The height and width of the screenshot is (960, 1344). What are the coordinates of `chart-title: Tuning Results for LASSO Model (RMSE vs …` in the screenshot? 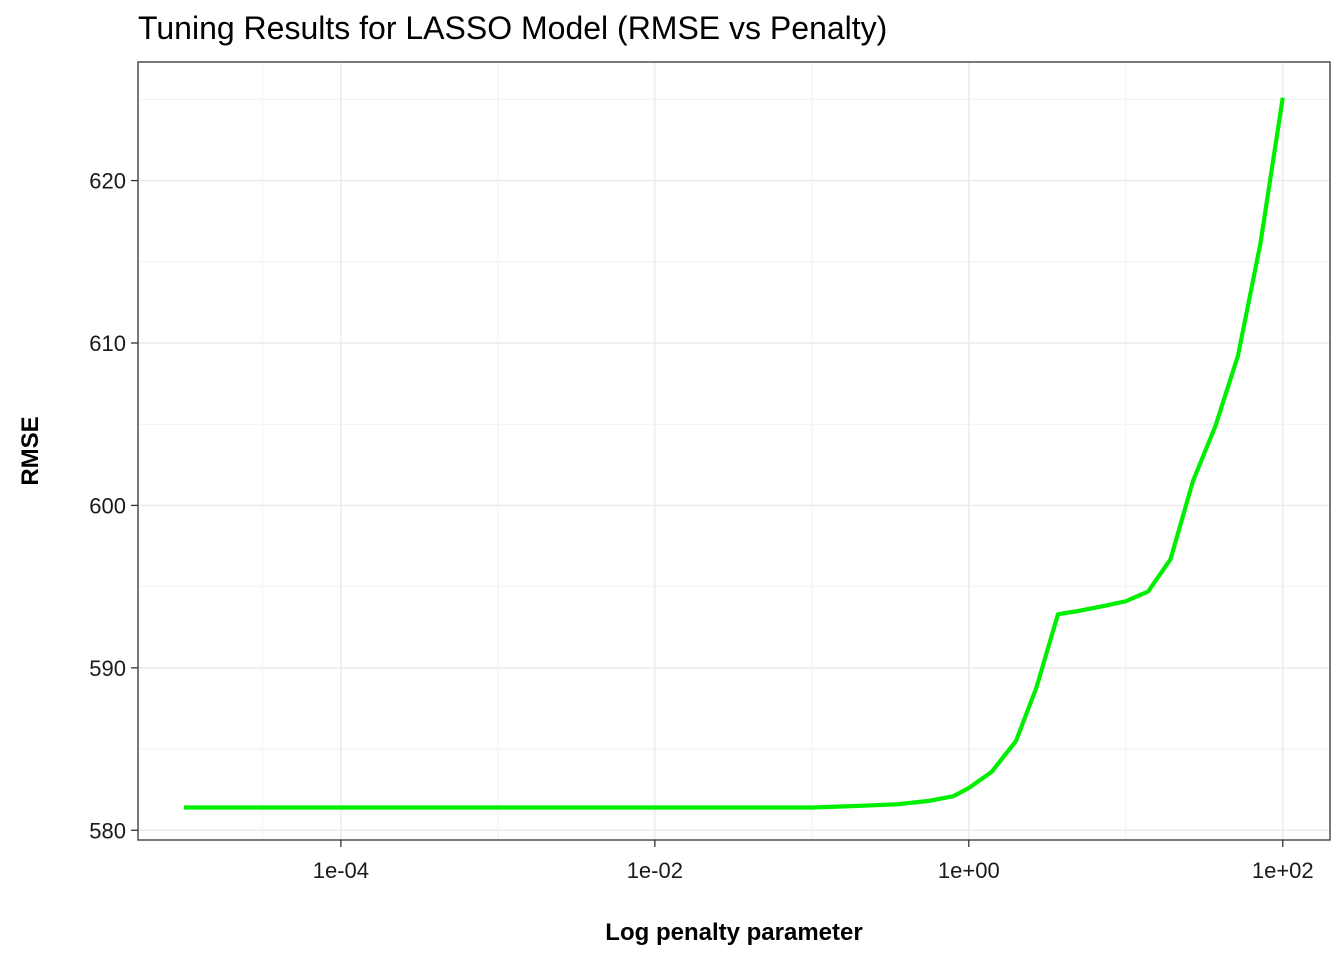 It's located at (513, 28).